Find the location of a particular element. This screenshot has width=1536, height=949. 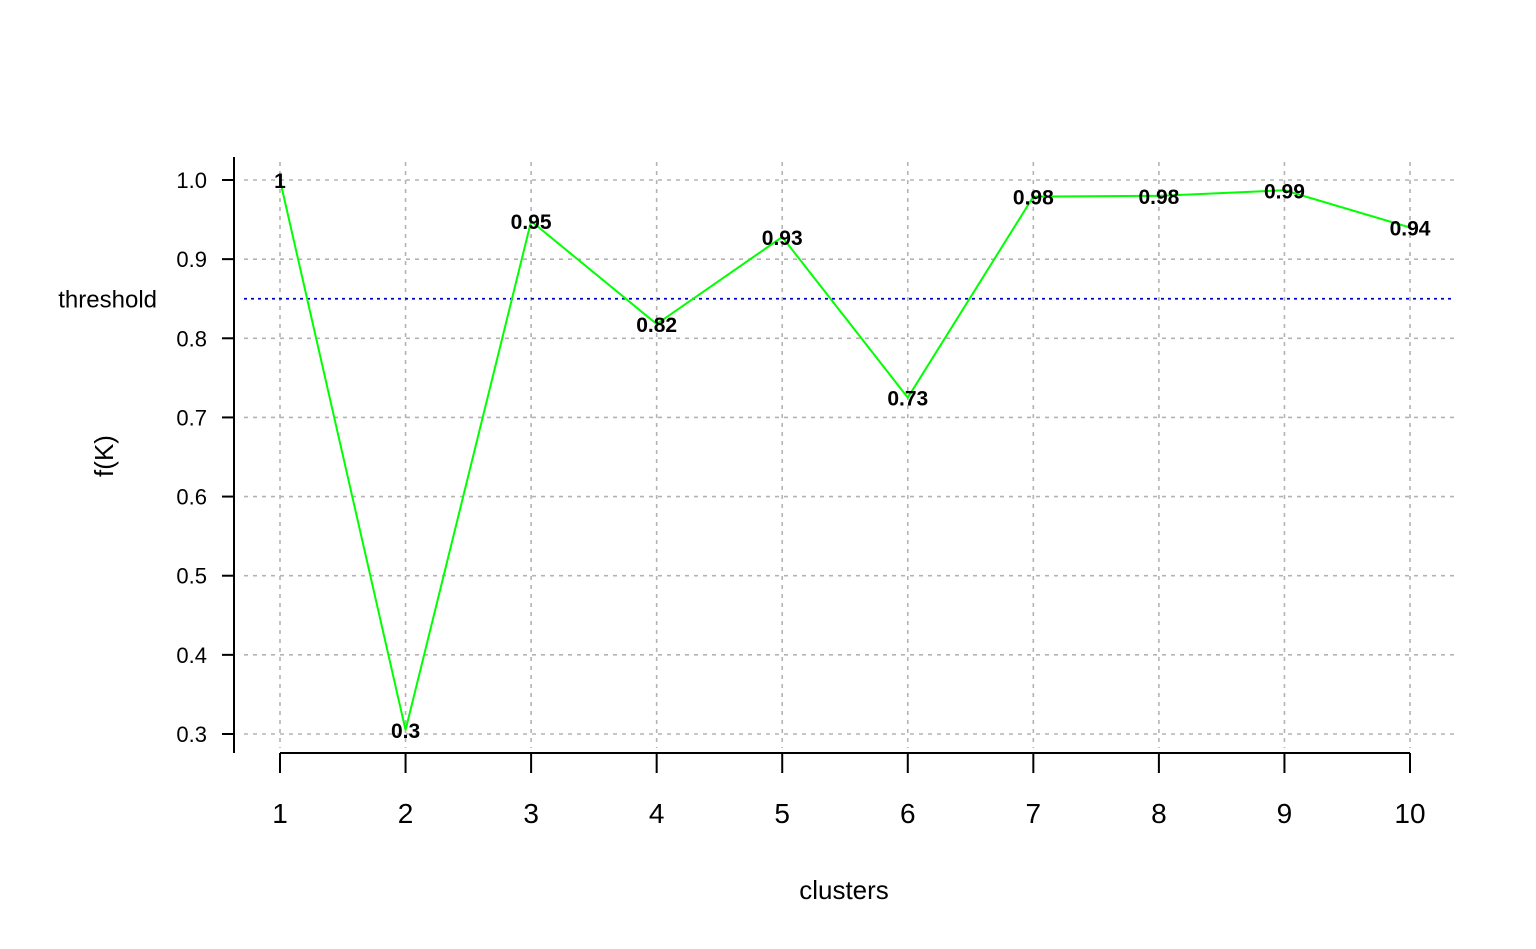

x-tick-label: 1 is located at coordinates (280, 813).